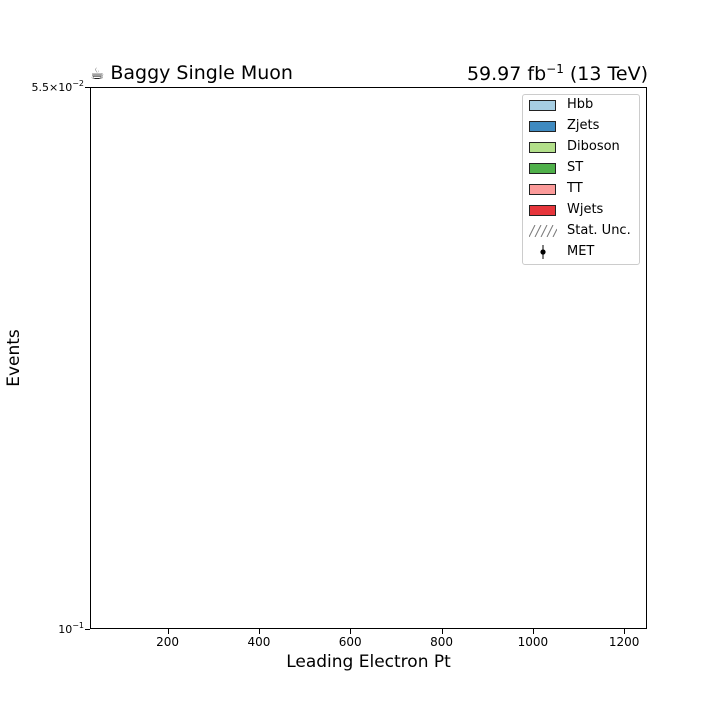 This screenshot has width=720, height=720. Describe the element at coordinates (575, 188) in the screenshot. I see `legend-label: TT` at that location.